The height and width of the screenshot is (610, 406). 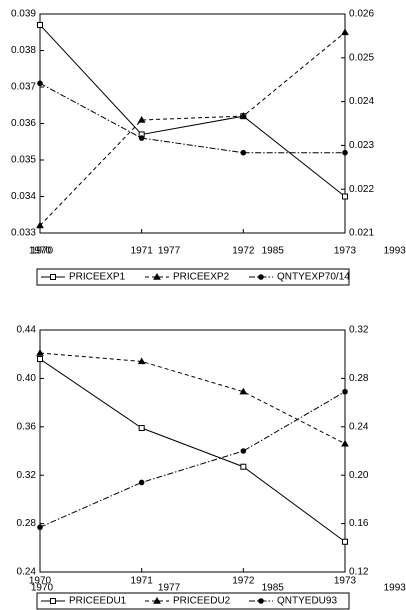 What do you see at coordinates (361, 189) in the screenshot?
I see `y2-tick-label: 0.022` at bounding box center [361, 189].